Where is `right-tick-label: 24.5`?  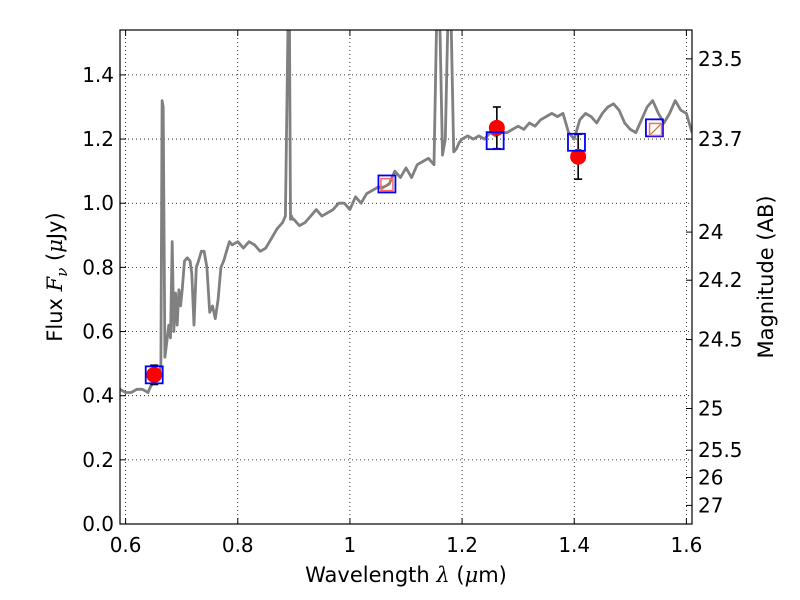
right-tick-label: 24.5 is located at coordinates (720, 340).